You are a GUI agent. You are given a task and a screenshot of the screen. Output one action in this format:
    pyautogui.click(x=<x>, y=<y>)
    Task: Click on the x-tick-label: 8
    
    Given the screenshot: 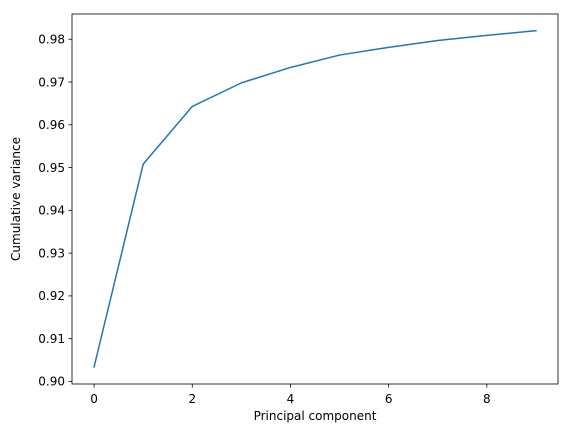 What is the action you would take?
    pyautogui.click(x=487, y=399)
    